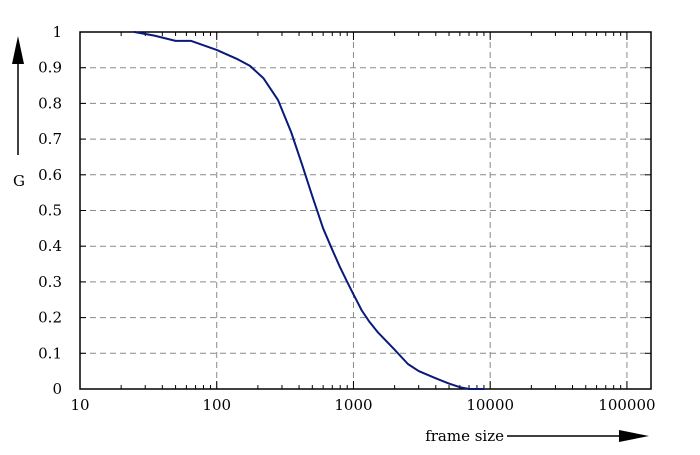 The width and height of the screenshot is (700, 455). Describe the element at coordinates (50, 103) in the screenshot. I see `y-tick-label: 0.8` at that location.